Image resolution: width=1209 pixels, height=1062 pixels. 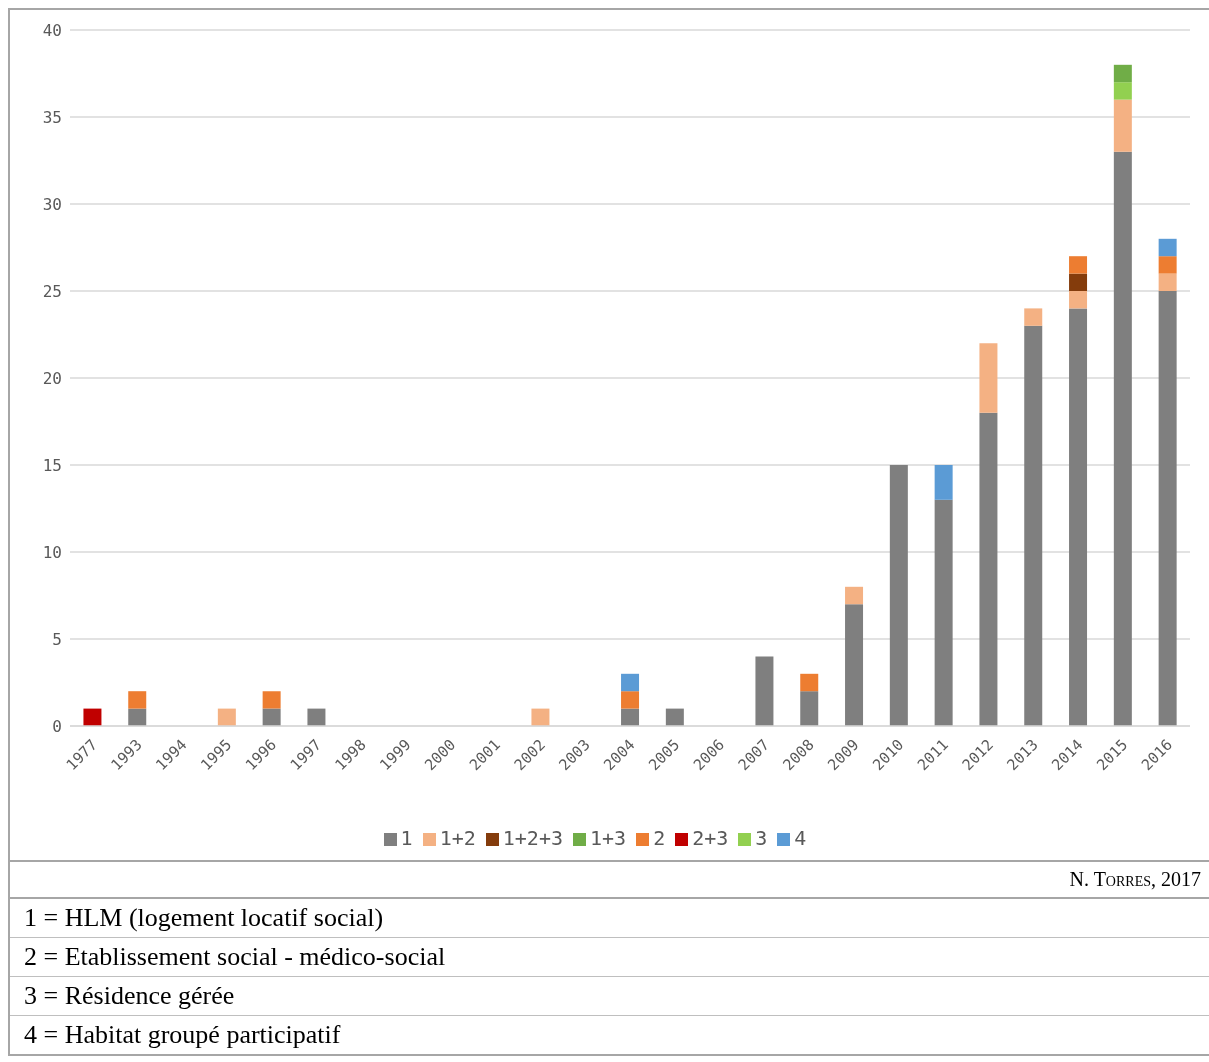 I want to click on text: 3 = Résidence gérée, so click(x=609, y=996).